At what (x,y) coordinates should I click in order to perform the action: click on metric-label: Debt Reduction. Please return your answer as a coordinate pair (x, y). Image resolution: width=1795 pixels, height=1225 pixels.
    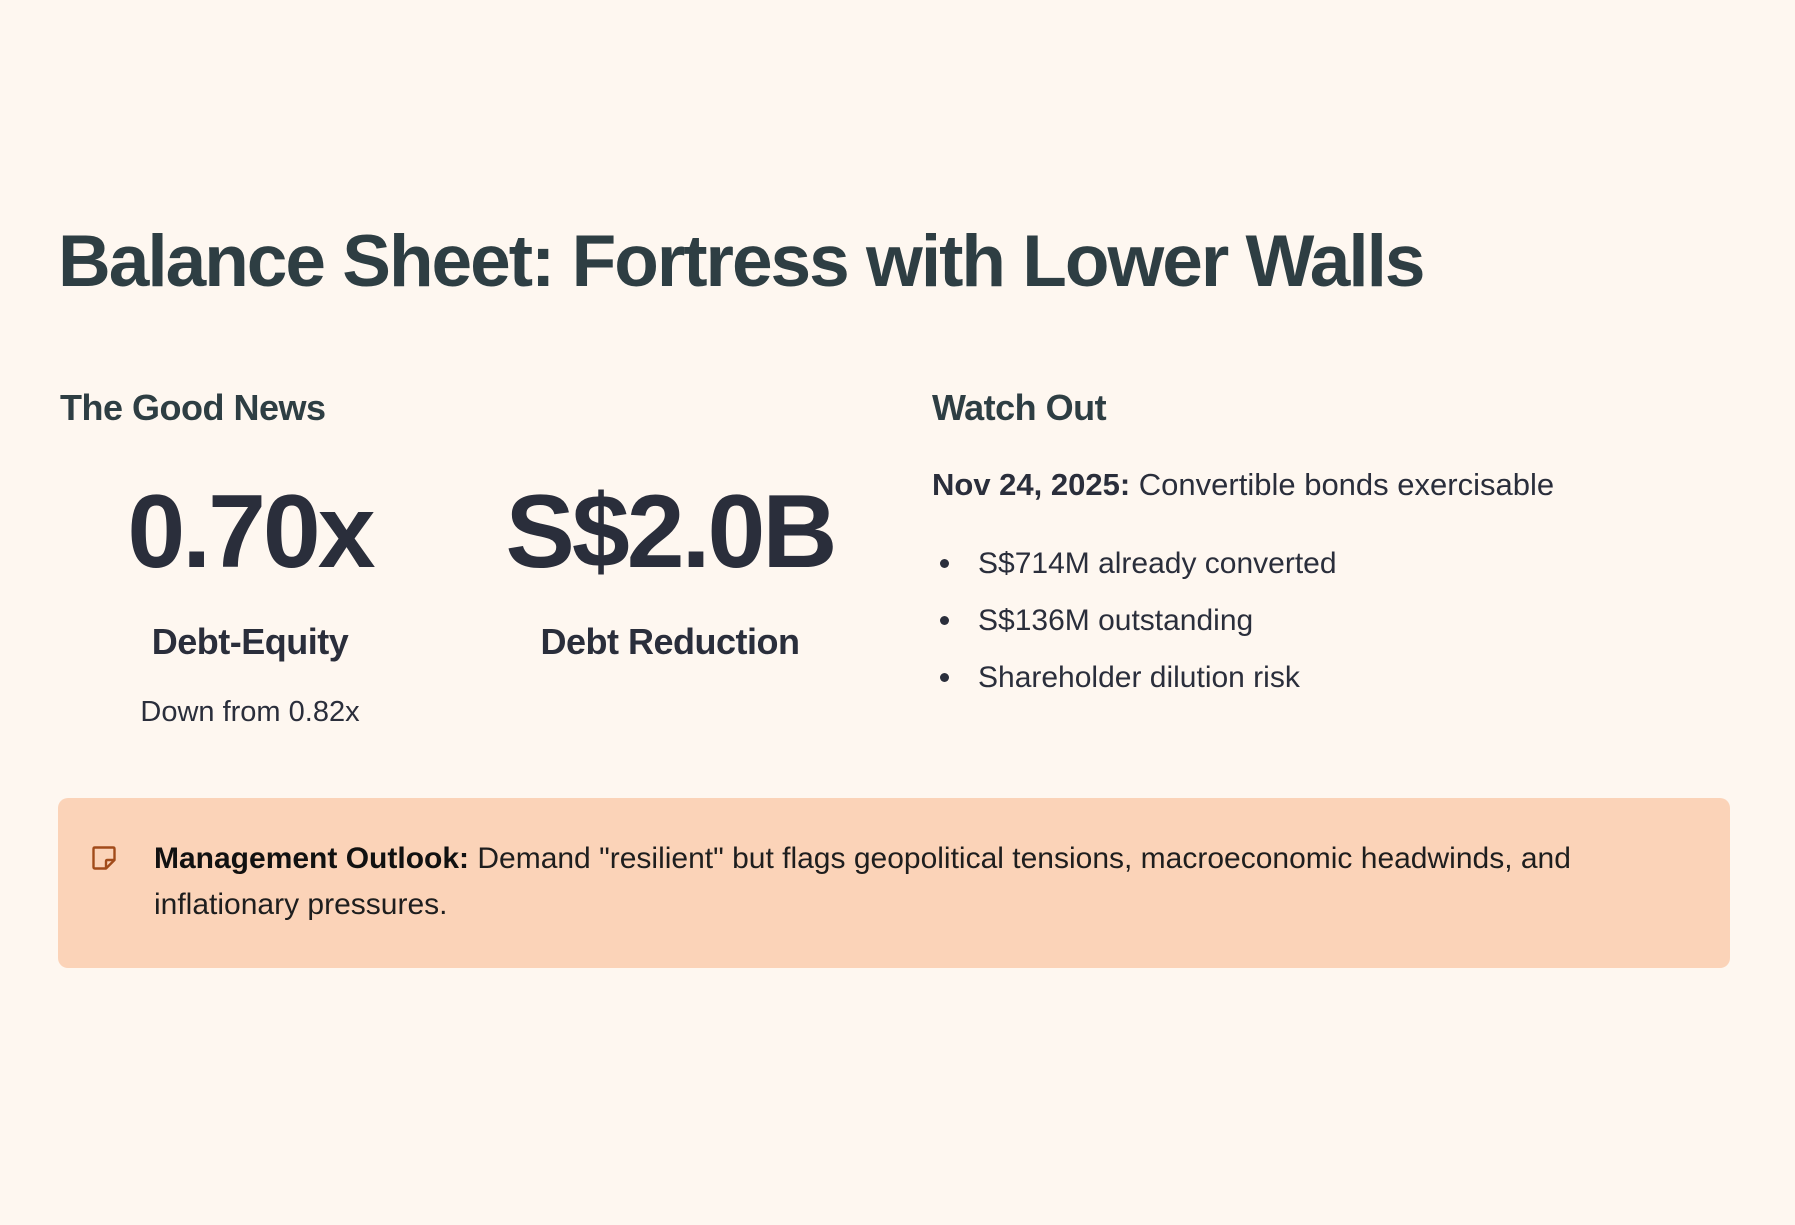
    Looking at the image, I should click on (670, 641).